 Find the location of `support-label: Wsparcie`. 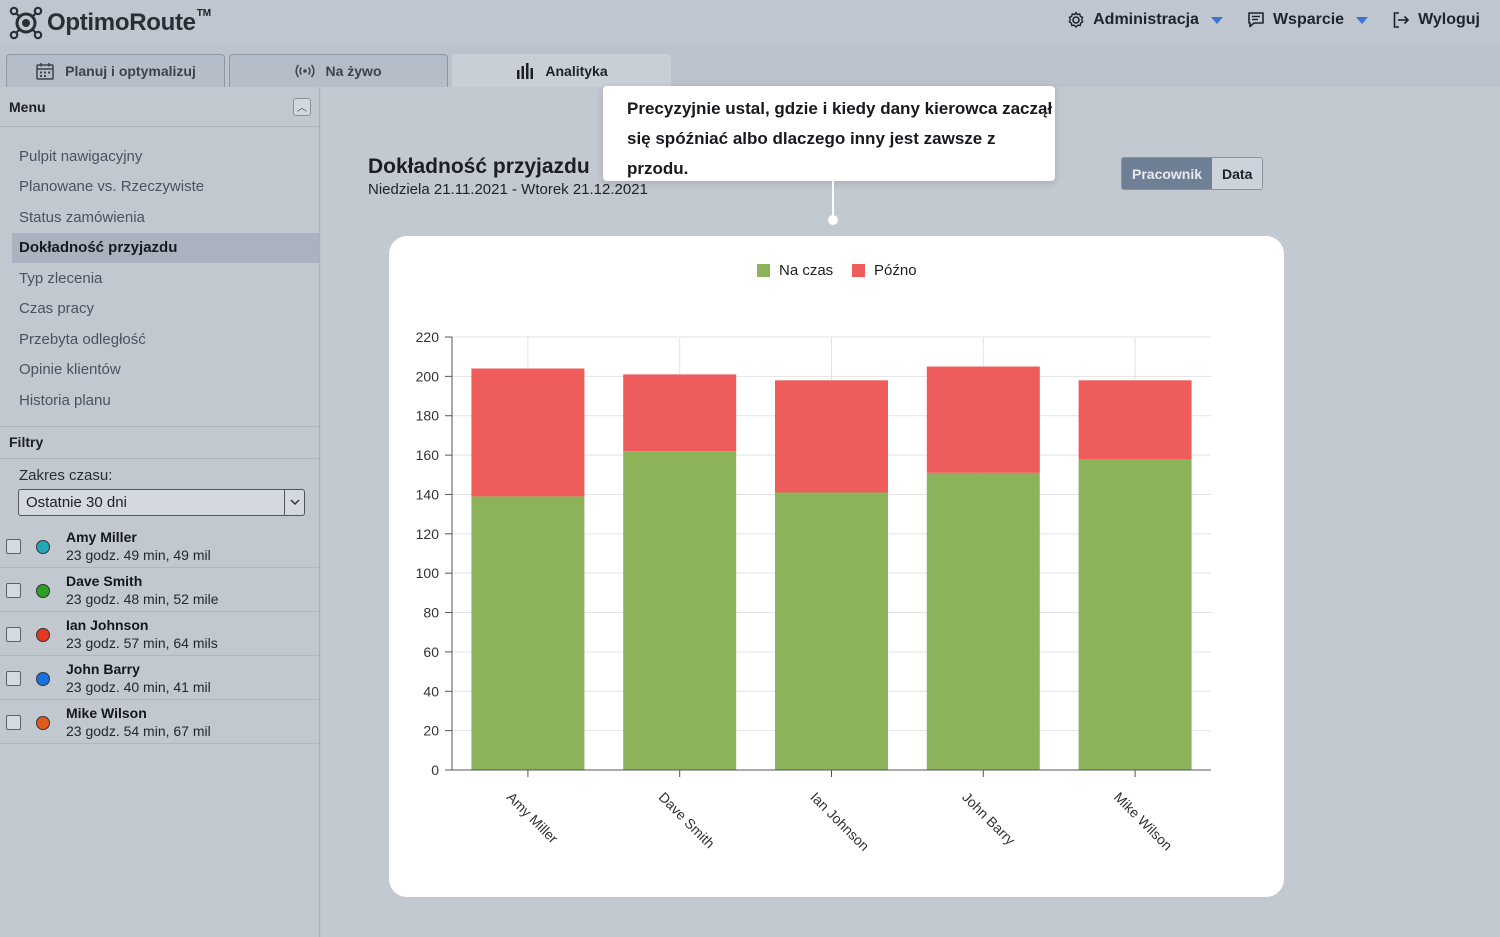

support-label: Wsparcie is located at coordinates (1308, 19).